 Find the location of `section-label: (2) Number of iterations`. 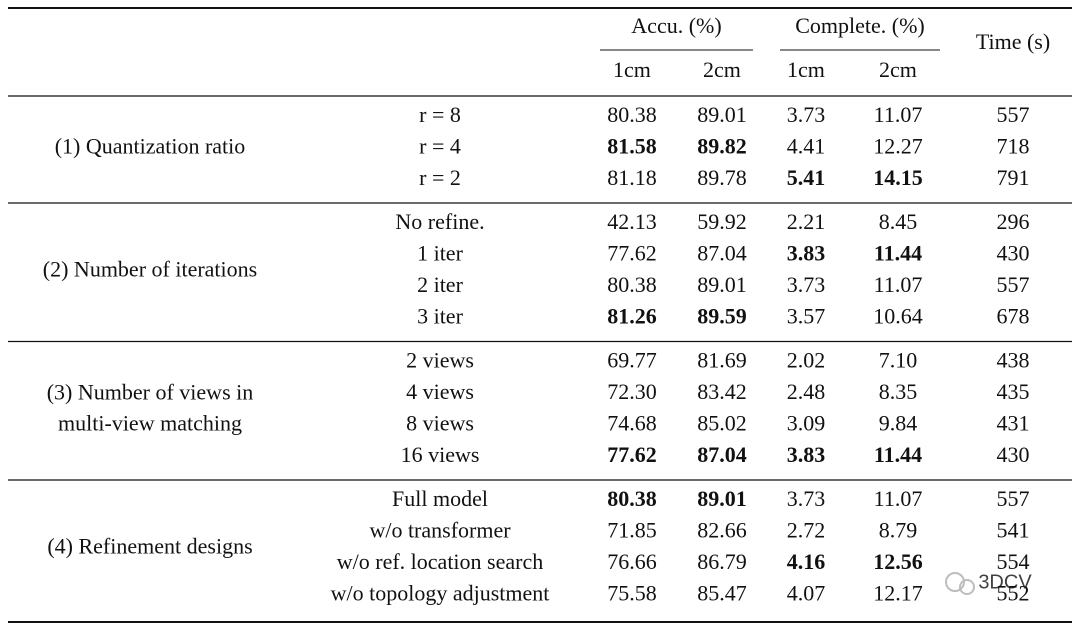

section-label: (2) Number of iterations is located at coordinates (150, 268).